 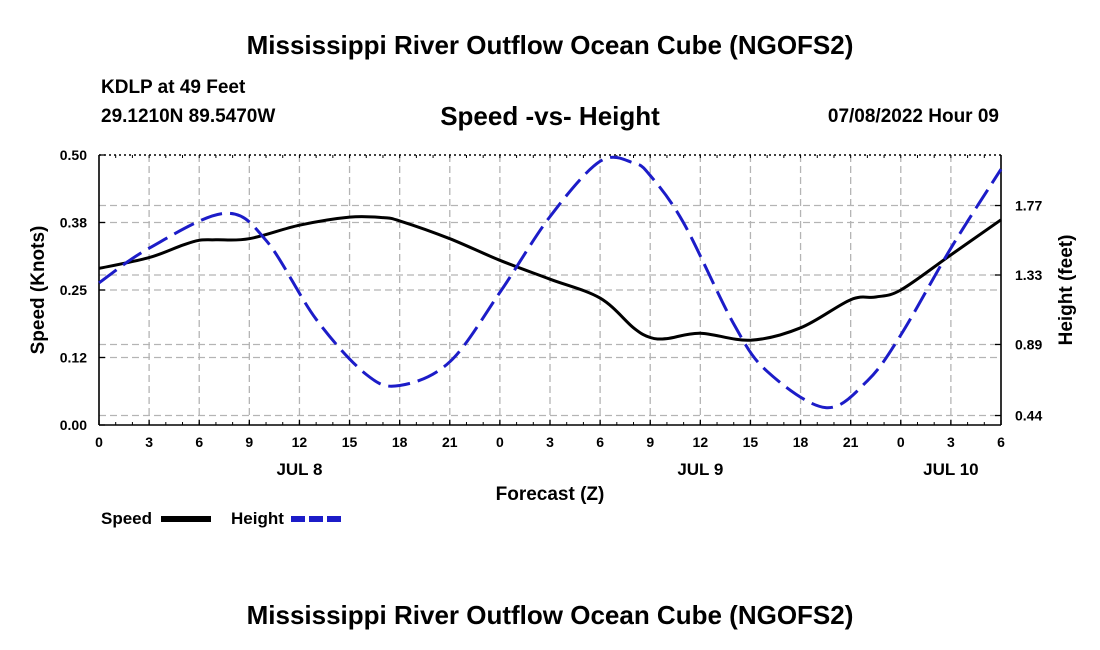 I want to click on y-left-tick-label: 0.50, so click(x=73, y=155).